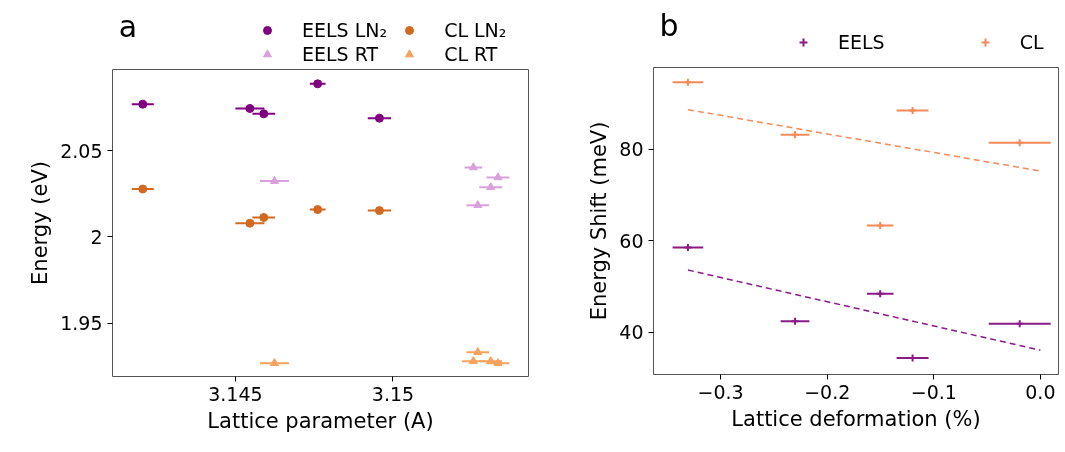 The height and width of the screenshot is (452, 1065). I want to click on x-axis-title: Lattice parameter (A), so click(320, 420).